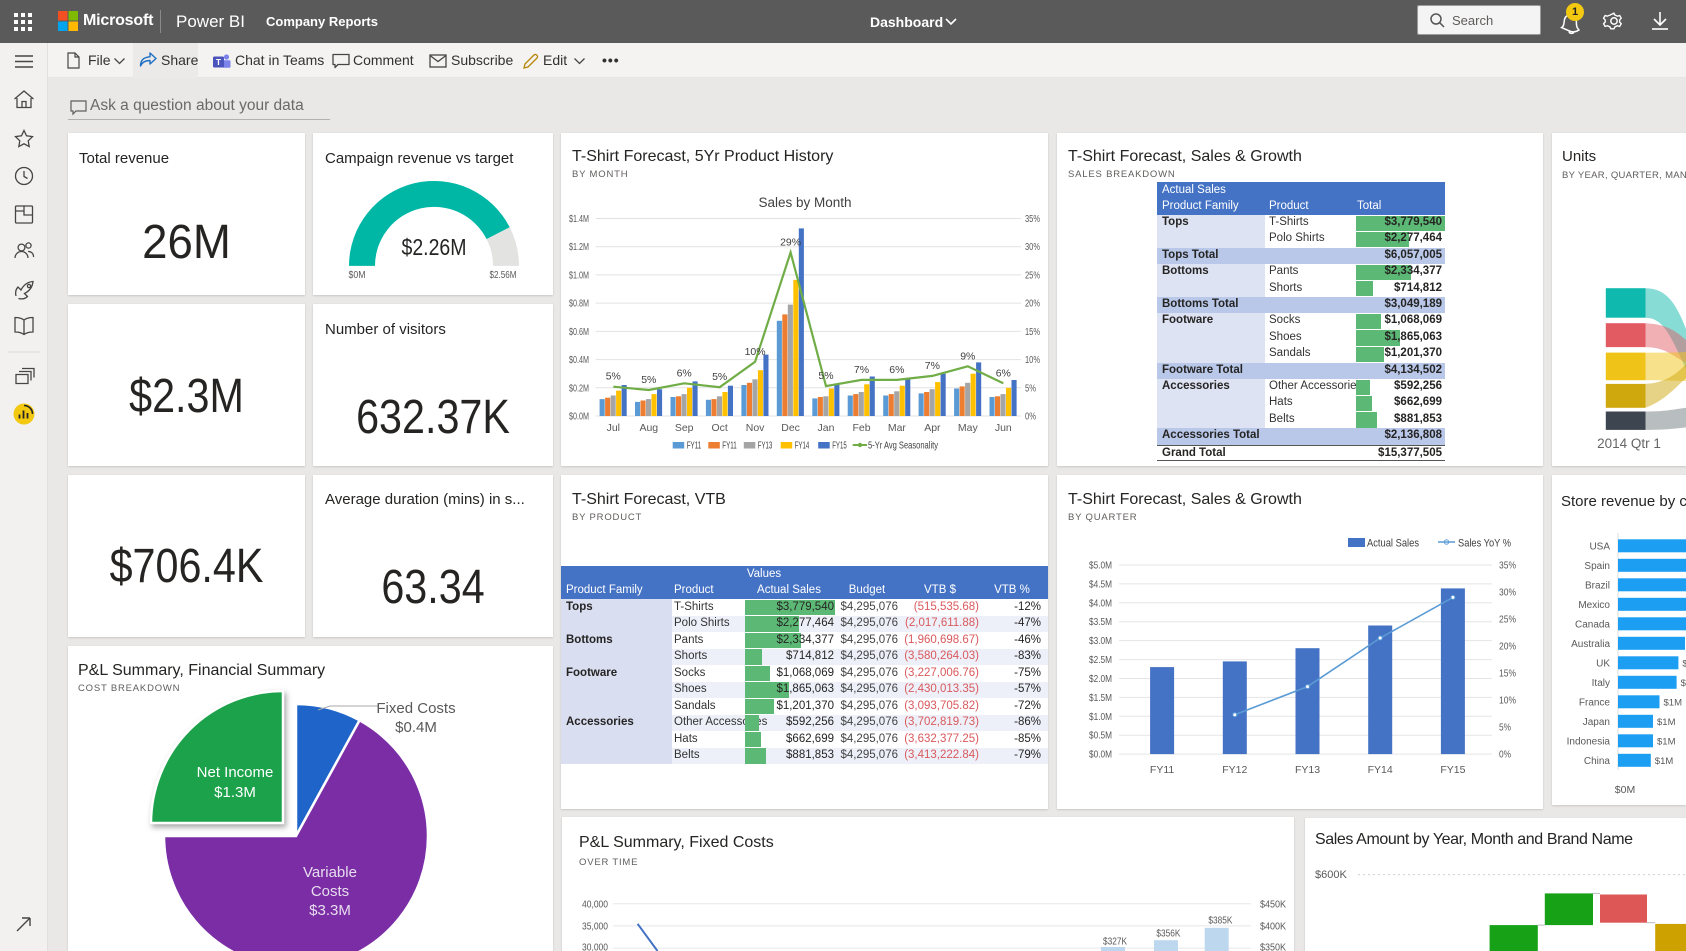  What do you see at coordinates (1595, 702) in the screenshot?
I see `svg-text: France` at bounding box center [1595, 702].